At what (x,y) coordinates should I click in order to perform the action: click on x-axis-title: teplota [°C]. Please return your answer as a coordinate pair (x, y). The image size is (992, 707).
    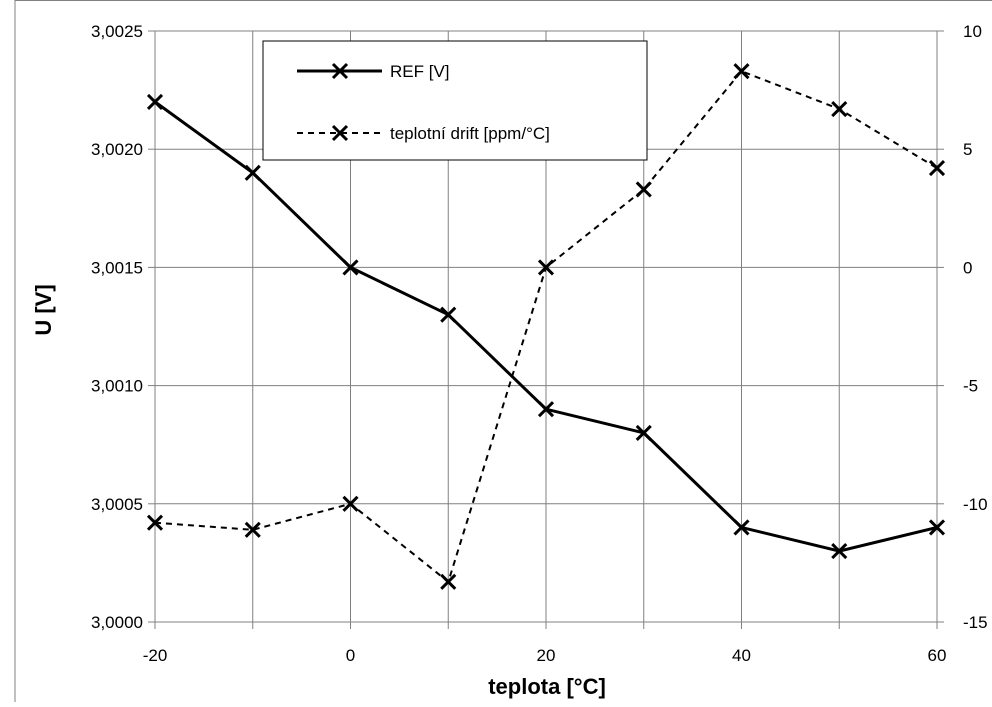
    Looking at the image, I should click on (547, 686).